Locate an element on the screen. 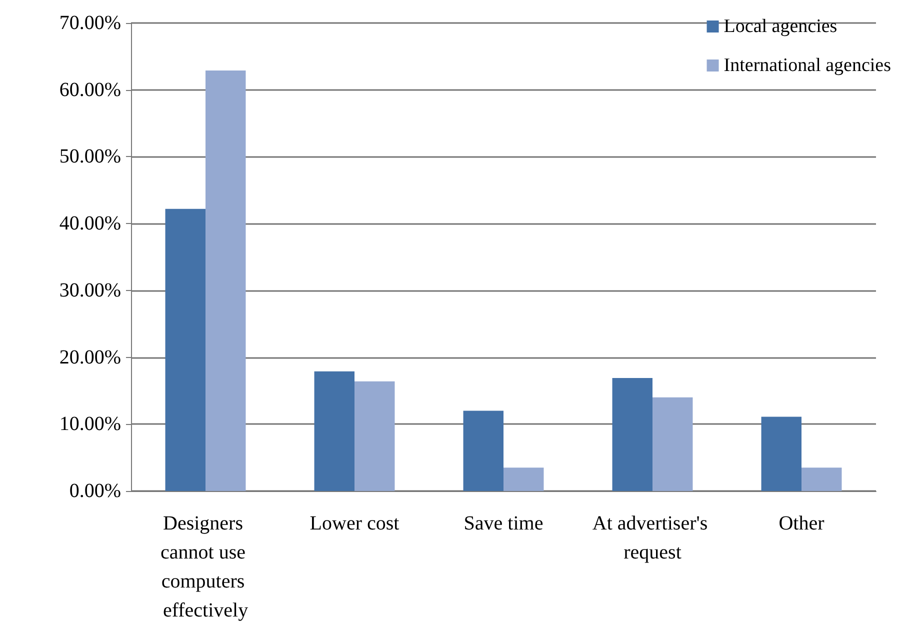 The height and width of the screenshot is (634, 910). x-tick-label: At advertiser's request is located at coordinates (652, 538).